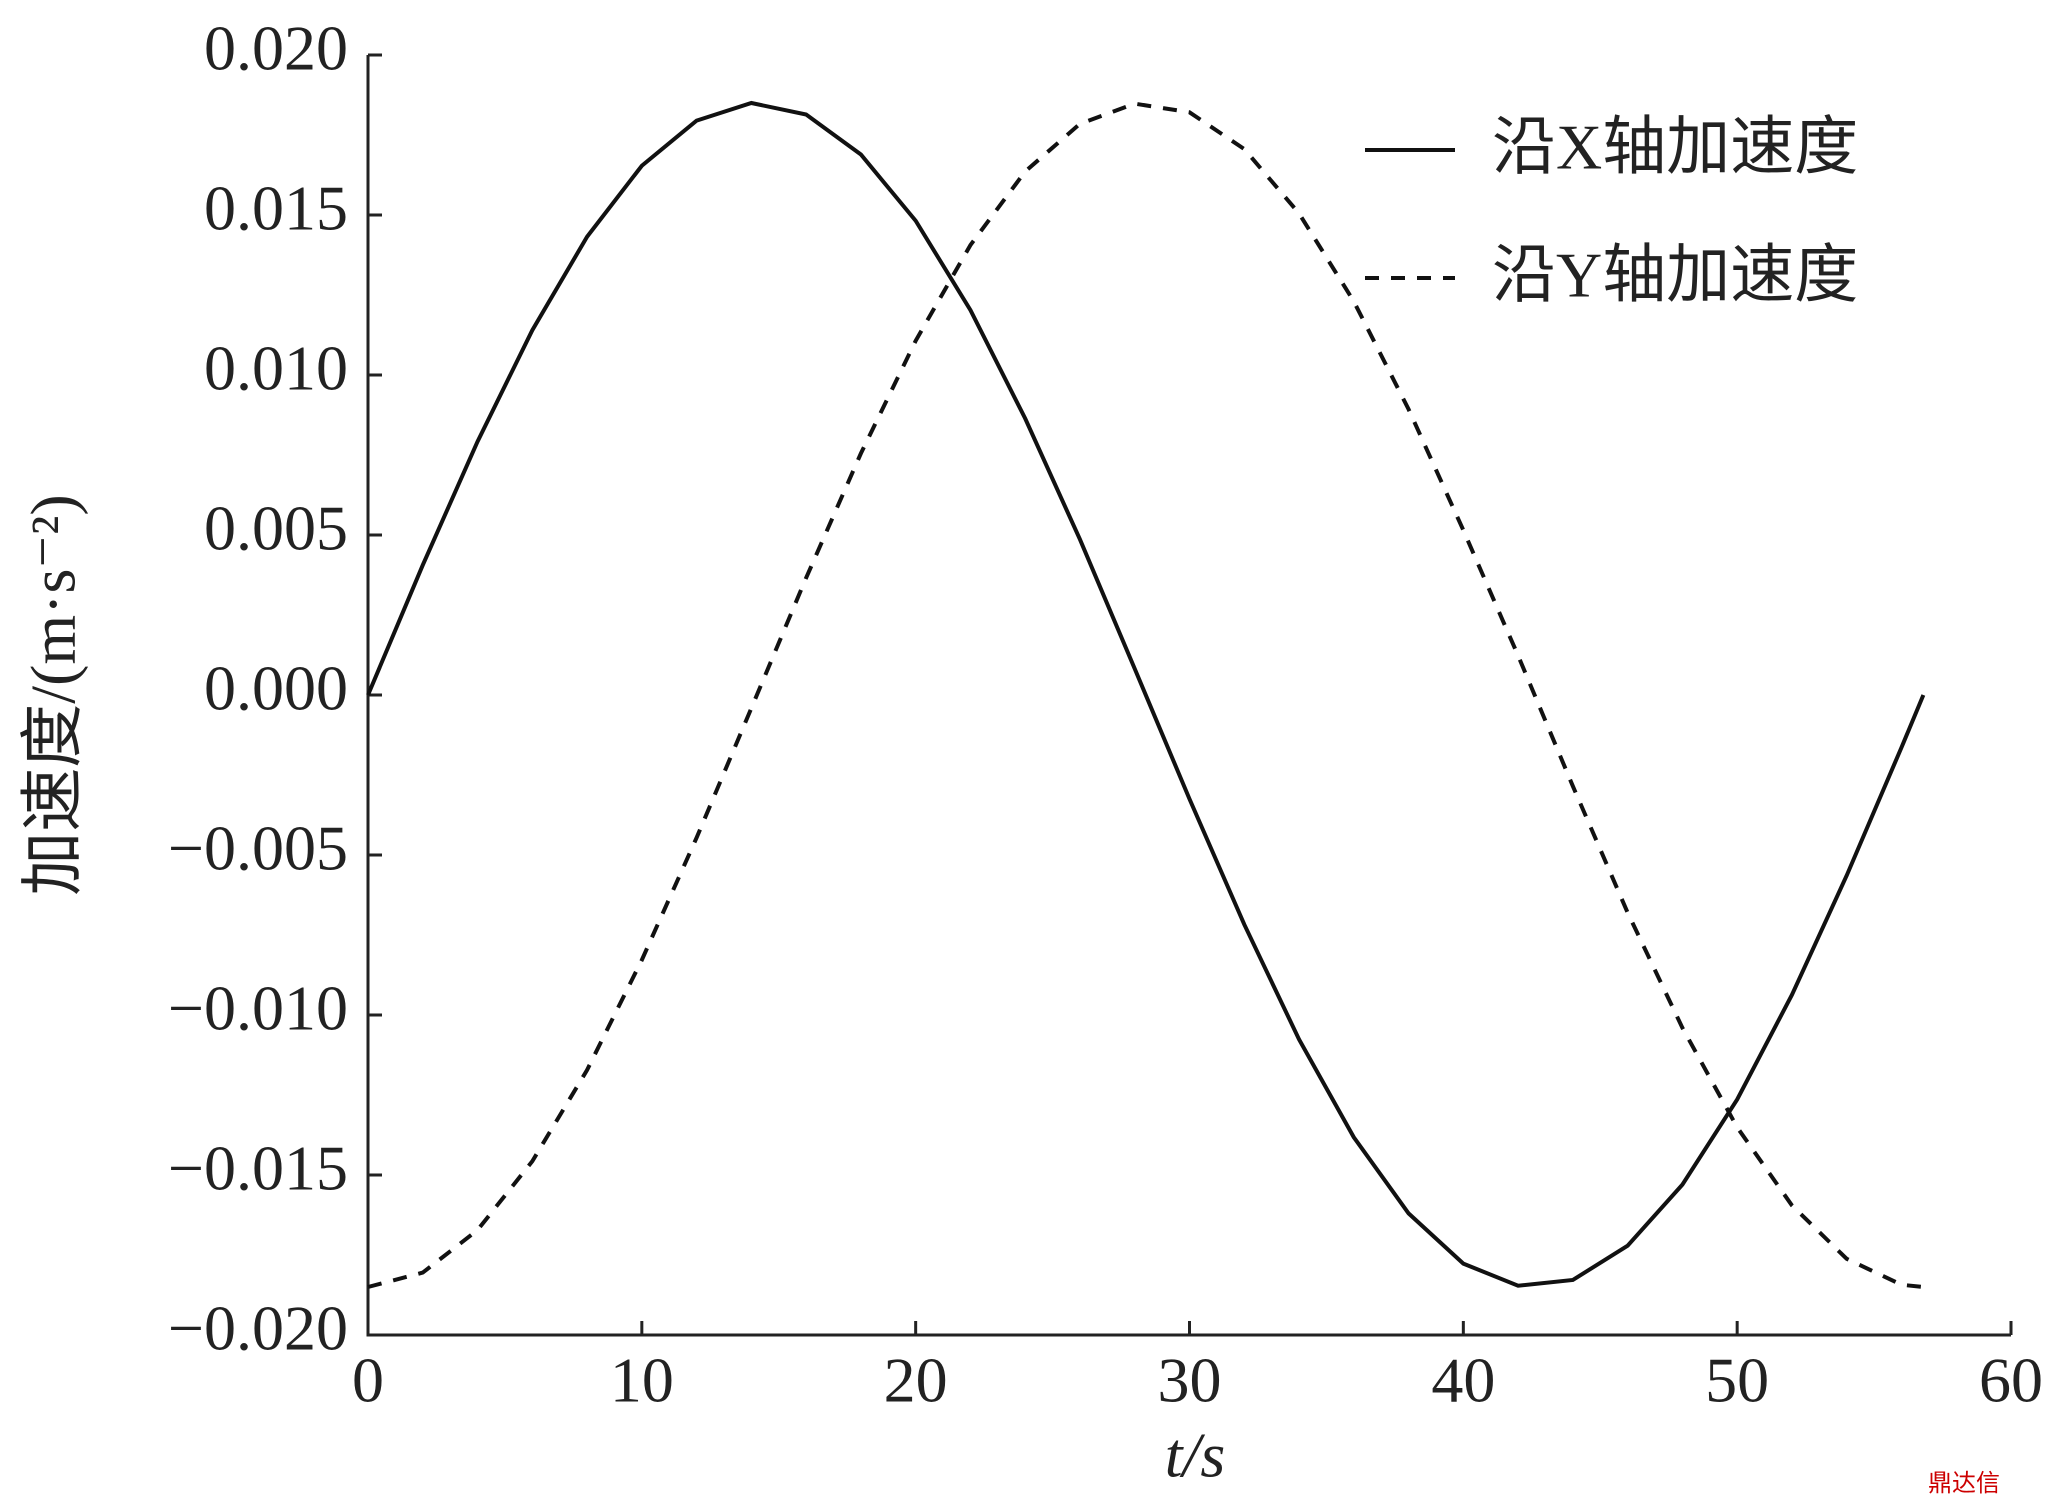 Image resolution: width=2048 pixels, height=1507 pixels. What do you see at coordinates (258, 1328) in the screenshot?
I see `y-tick-label: −0.020` at bounding box center [258, 1328].